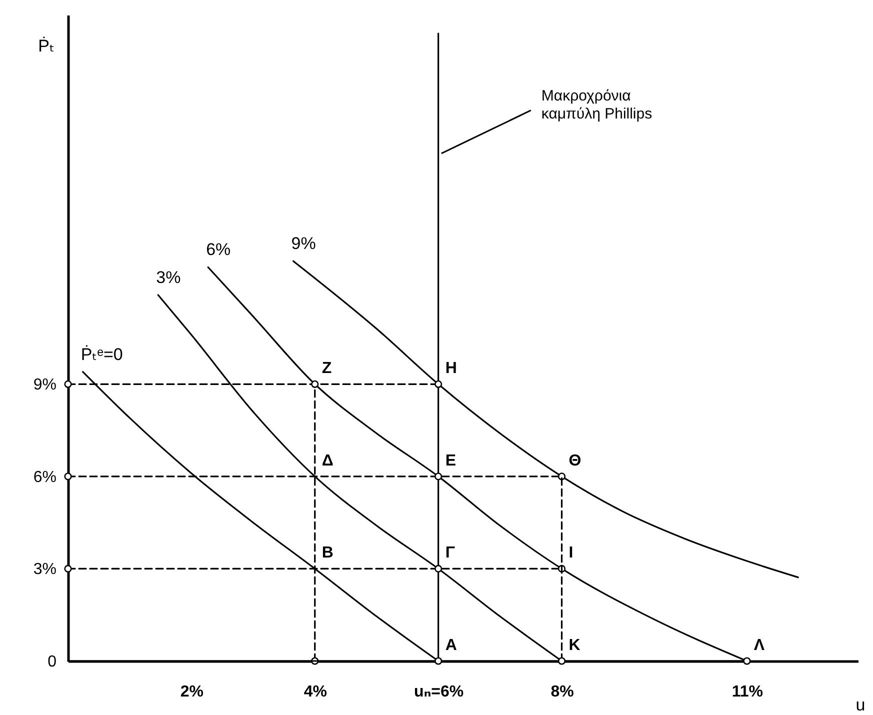 The height and width of the screenshot is (715, 873). I want to click on x-tick-label: 2%, so click(192, 692).